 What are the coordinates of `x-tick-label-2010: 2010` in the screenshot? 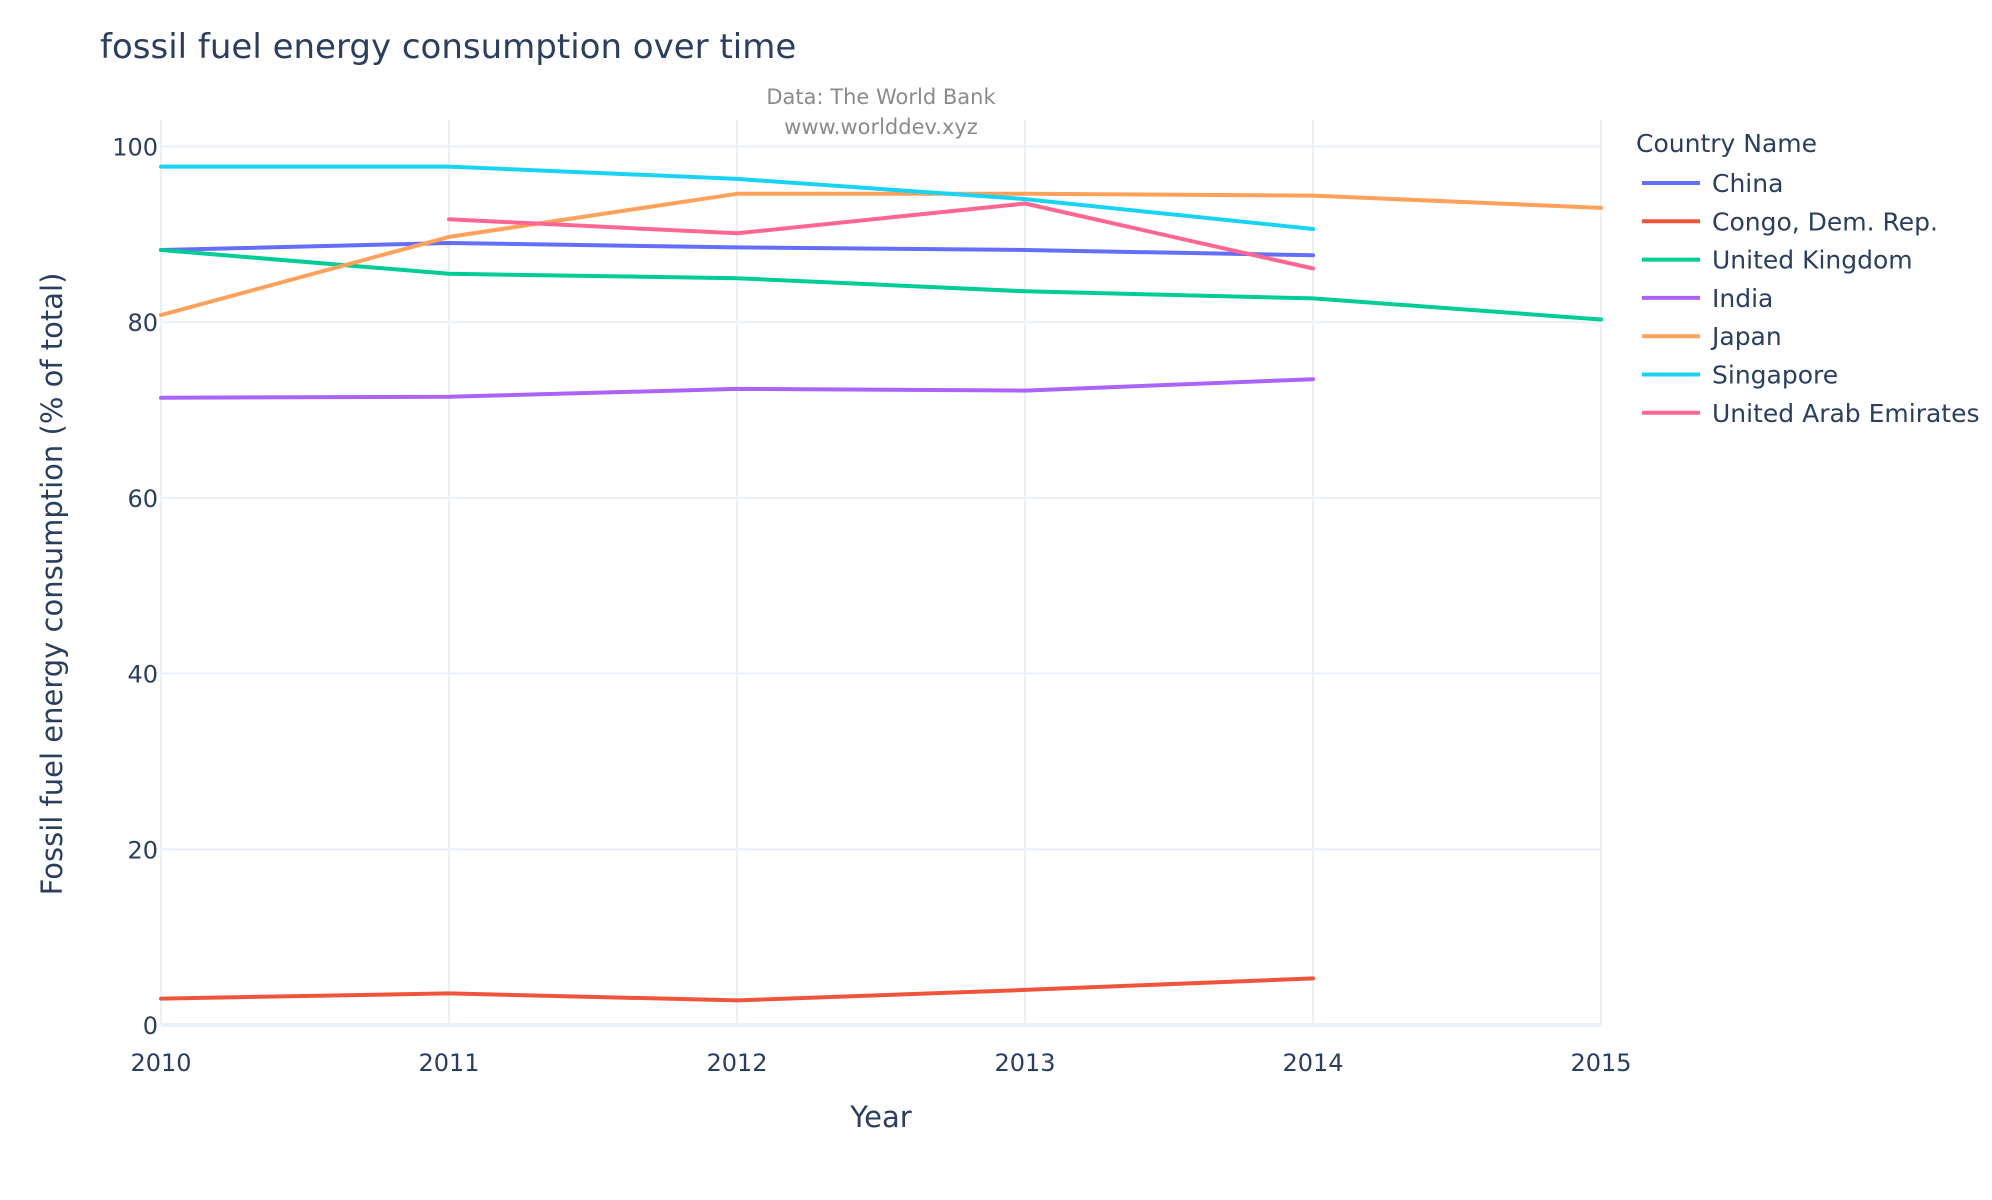 It's located at (160, 1063).